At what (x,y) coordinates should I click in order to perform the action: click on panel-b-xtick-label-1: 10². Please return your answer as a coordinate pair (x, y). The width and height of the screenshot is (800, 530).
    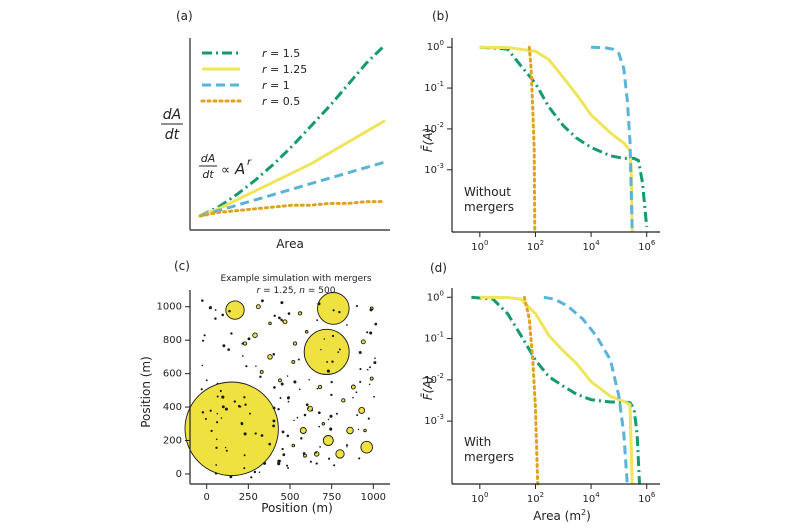
    Looking at the image, I should click on (535, 246).